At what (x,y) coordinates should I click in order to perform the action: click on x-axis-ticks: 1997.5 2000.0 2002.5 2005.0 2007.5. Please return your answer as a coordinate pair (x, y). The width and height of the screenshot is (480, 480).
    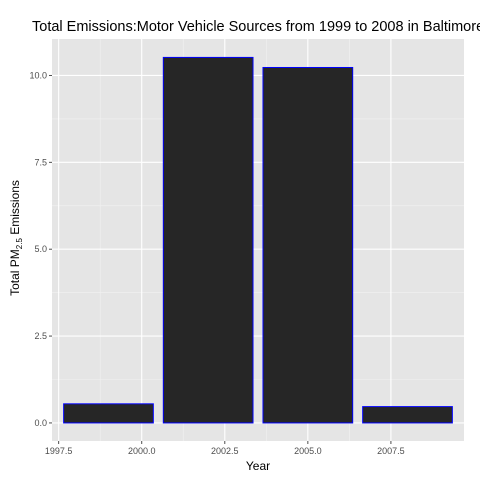
    Looking at the image, I should click on (225, 448).